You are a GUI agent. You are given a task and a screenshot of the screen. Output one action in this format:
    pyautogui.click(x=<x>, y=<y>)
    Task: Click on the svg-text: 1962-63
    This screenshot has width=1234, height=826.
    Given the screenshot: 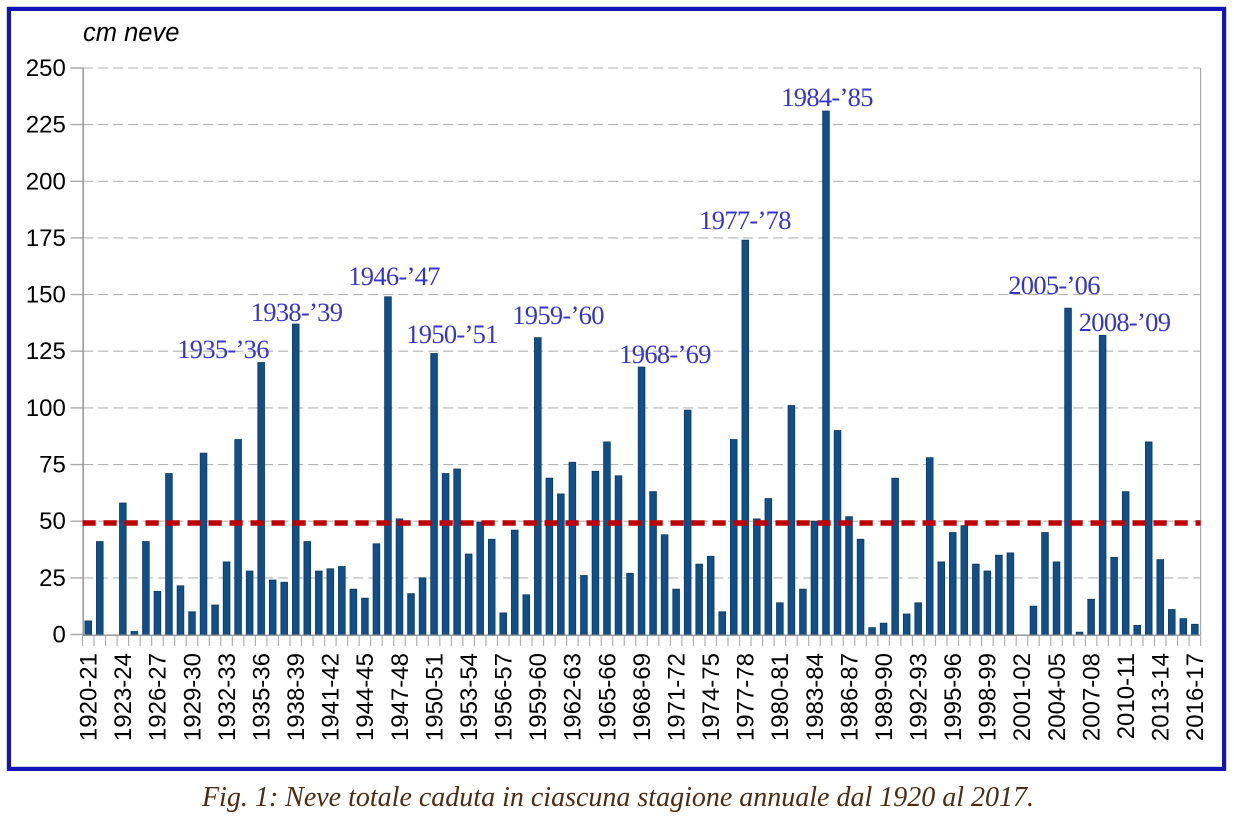 What is the action you would take?
    pyautogui.click(x=573, y=697)
    